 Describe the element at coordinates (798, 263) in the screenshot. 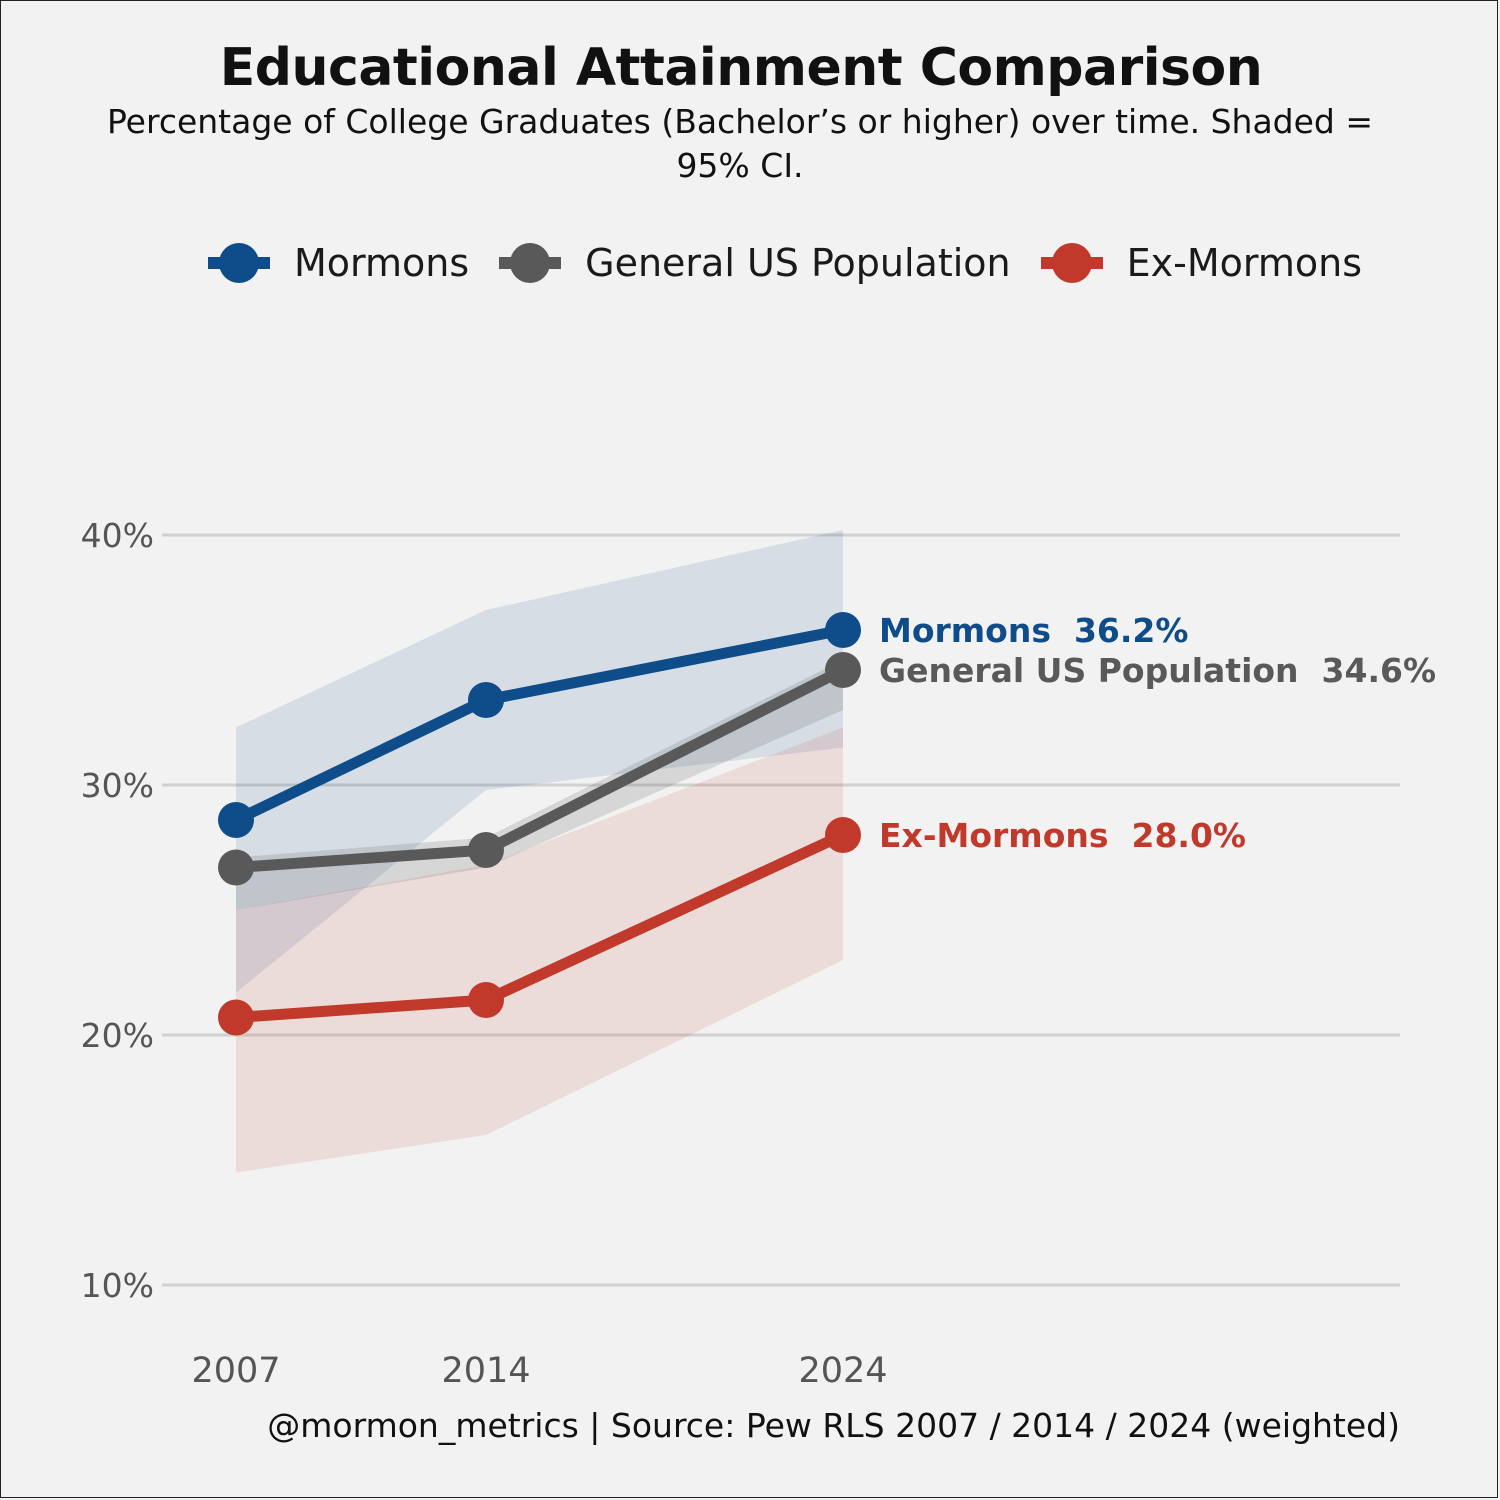

I see `legend-label-general-us-population: General US Population` at that location.